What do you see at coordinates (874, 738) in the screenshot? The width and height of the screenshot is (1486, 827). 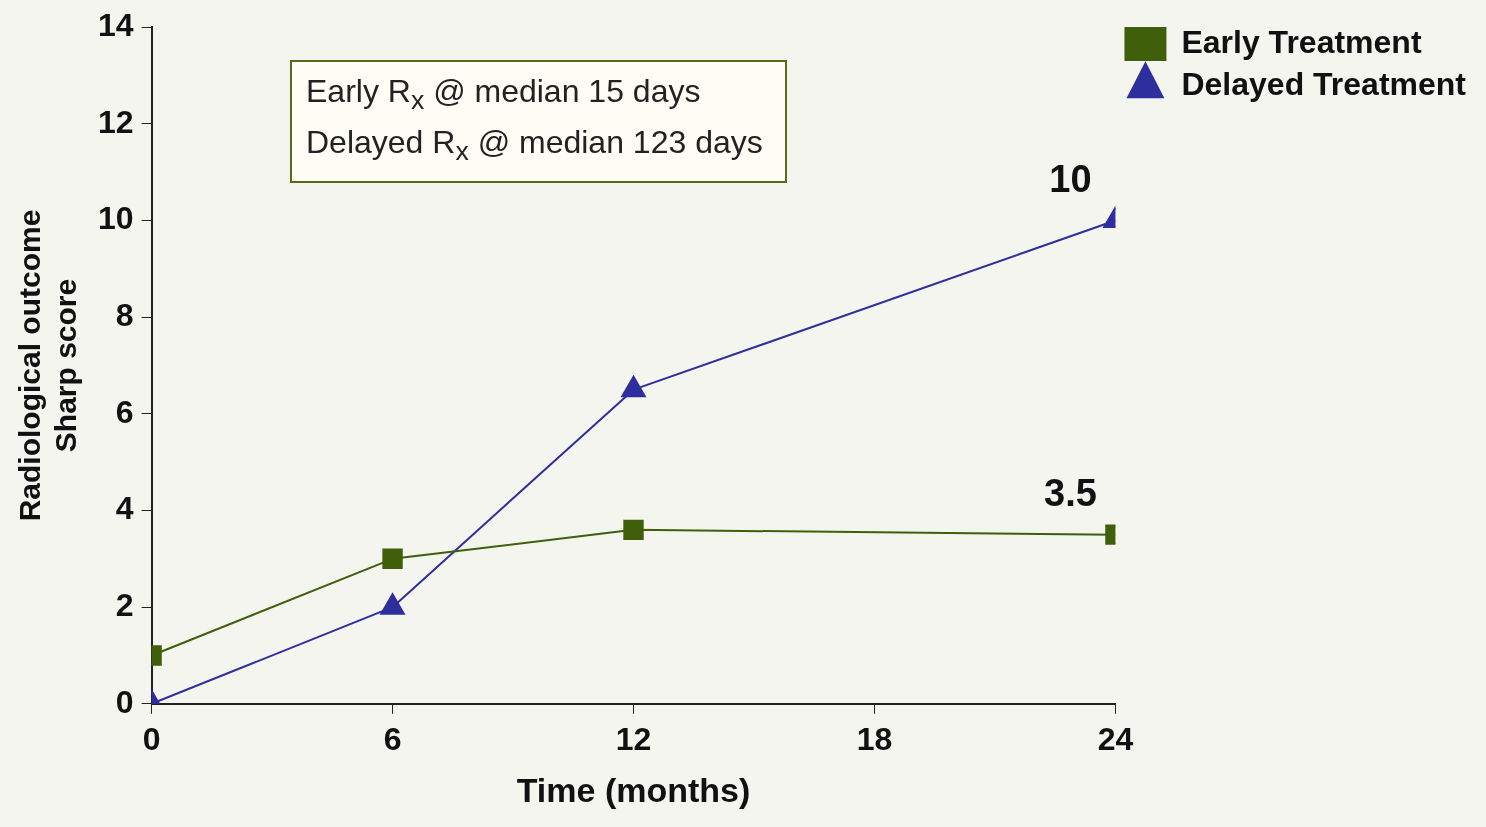 I see `x-tick-label: 18` at bounding box center [874, 738].